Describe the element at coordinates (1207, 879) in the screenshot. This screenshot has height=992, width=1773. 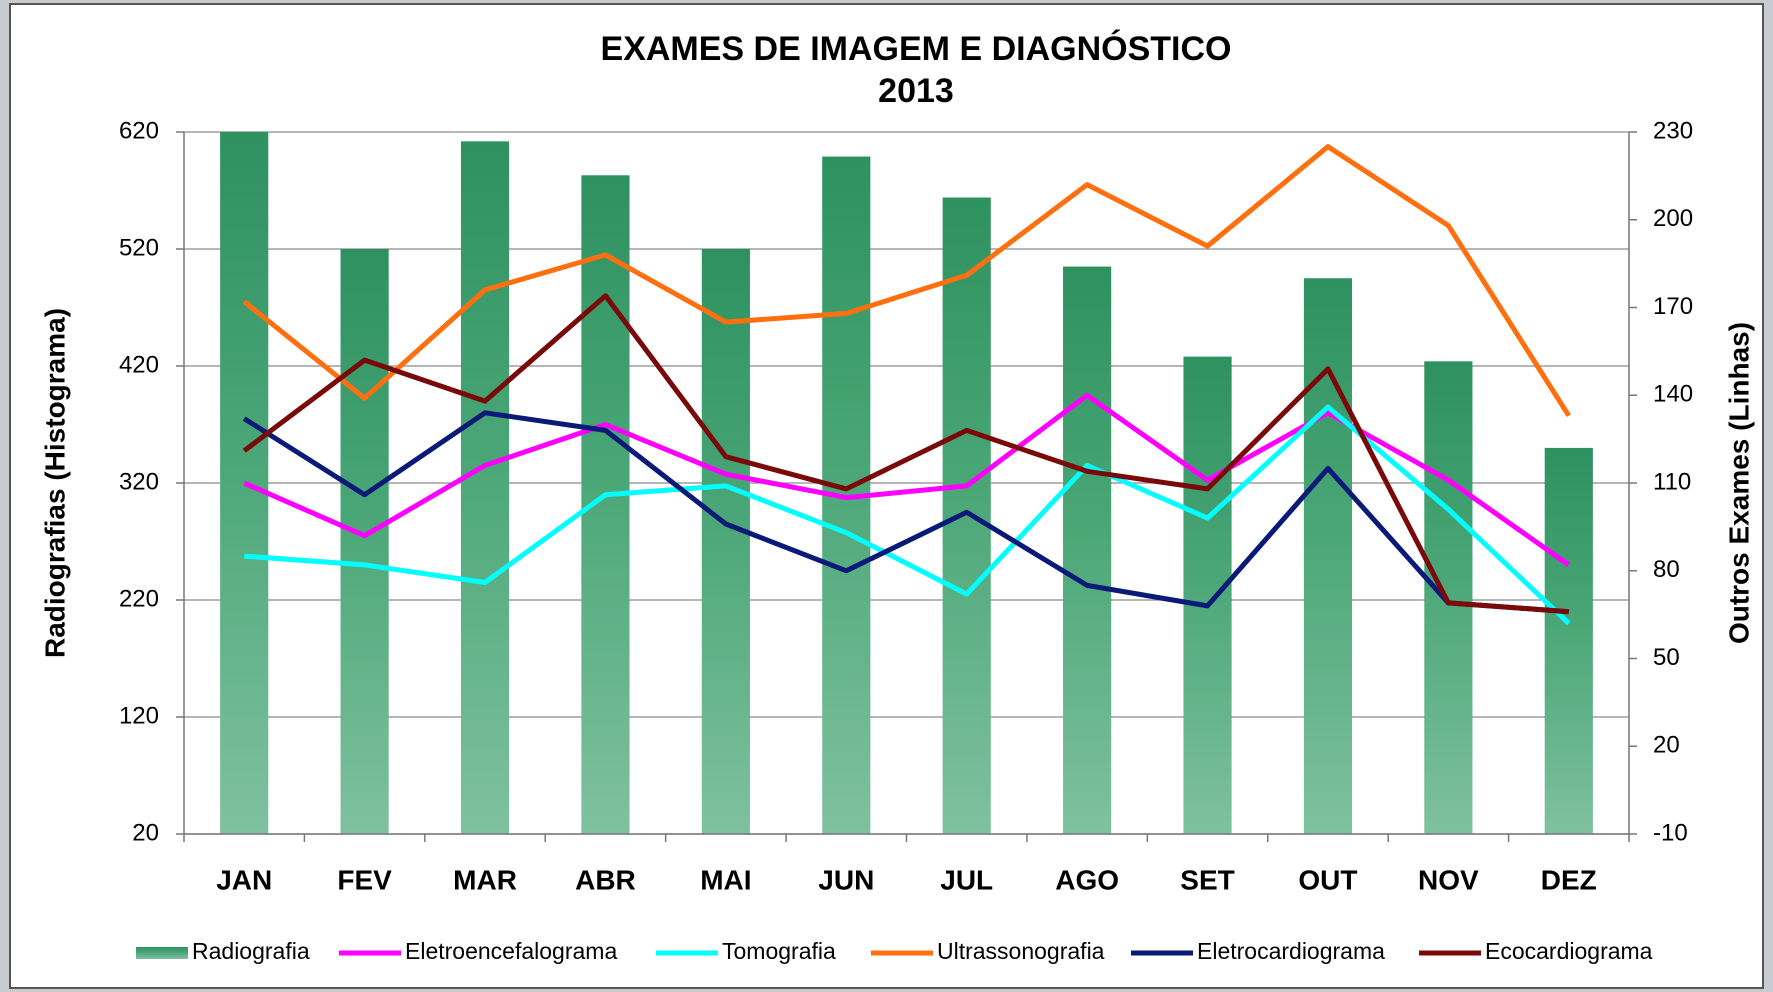
I see `x-tick-label: SET` at that location.